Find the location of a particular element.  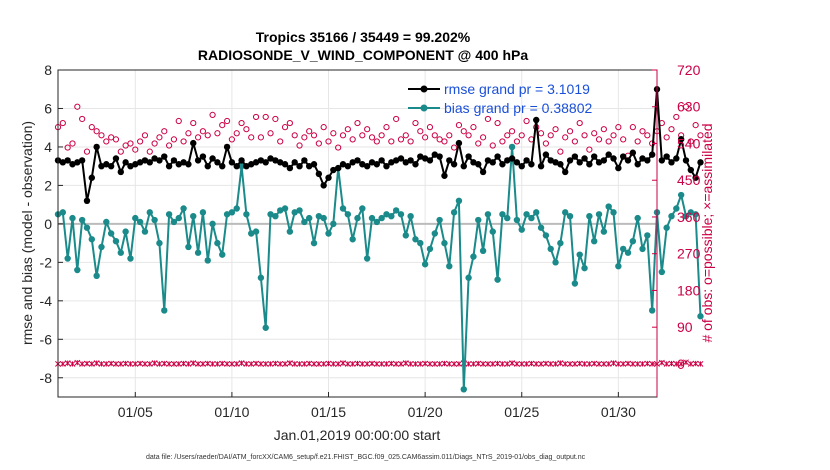

y-tick-label: -2 is located at coordinates (46, 262).